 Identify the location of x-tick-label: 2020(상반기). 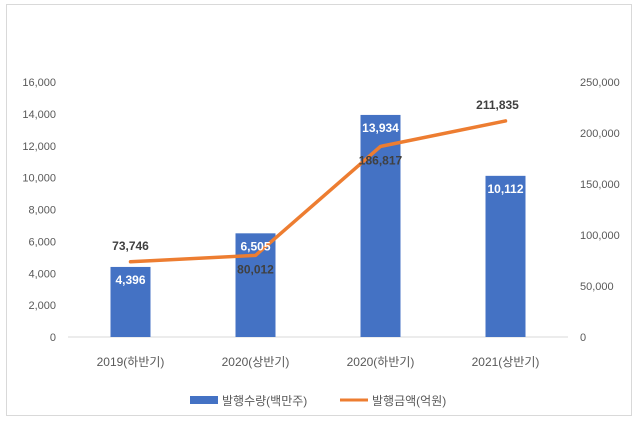
(256, 362).